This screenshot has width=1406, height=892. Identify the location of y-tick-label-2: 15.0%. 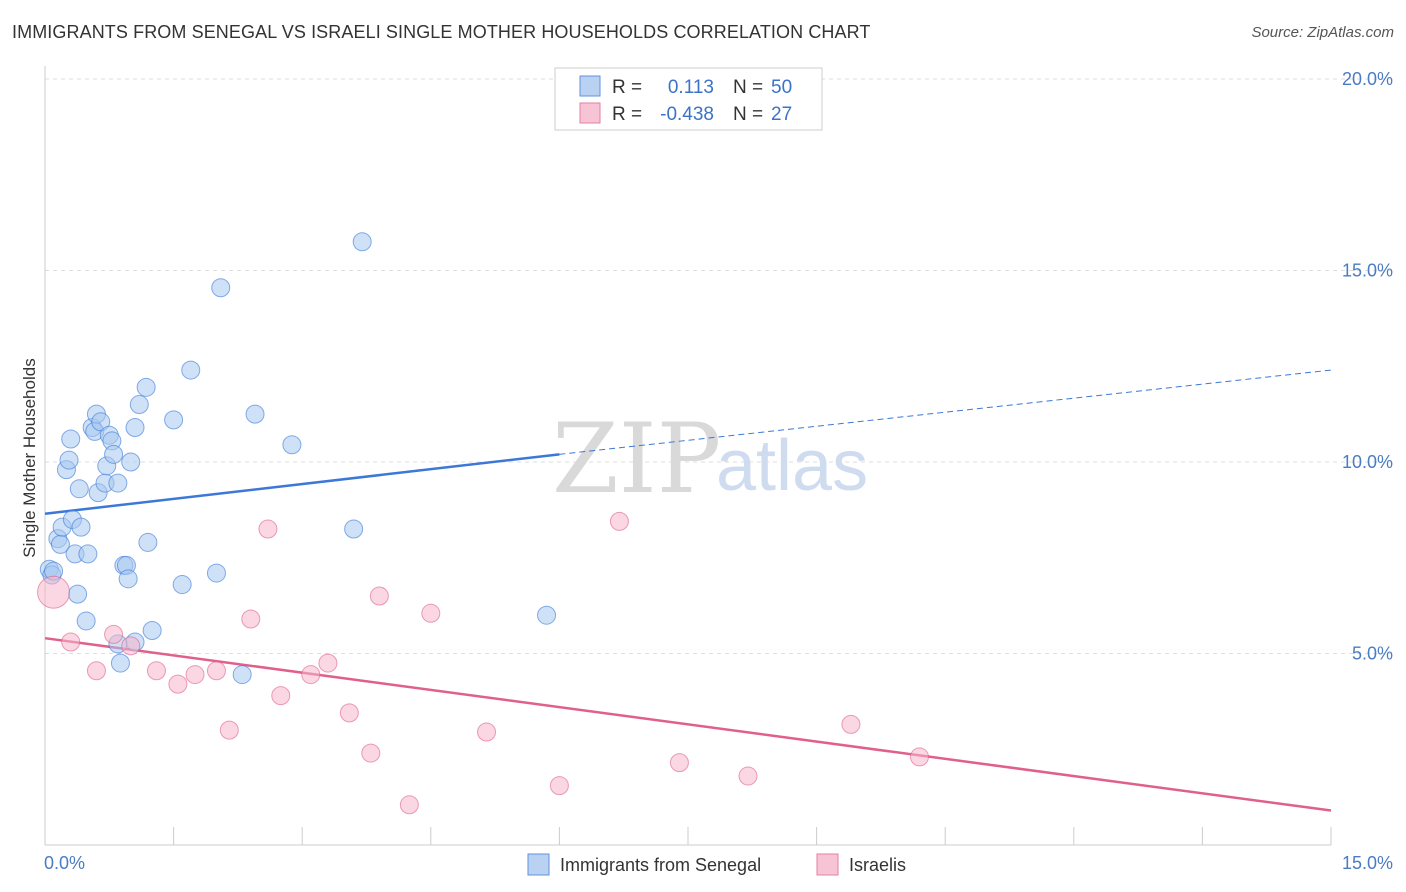
(1367, 271).